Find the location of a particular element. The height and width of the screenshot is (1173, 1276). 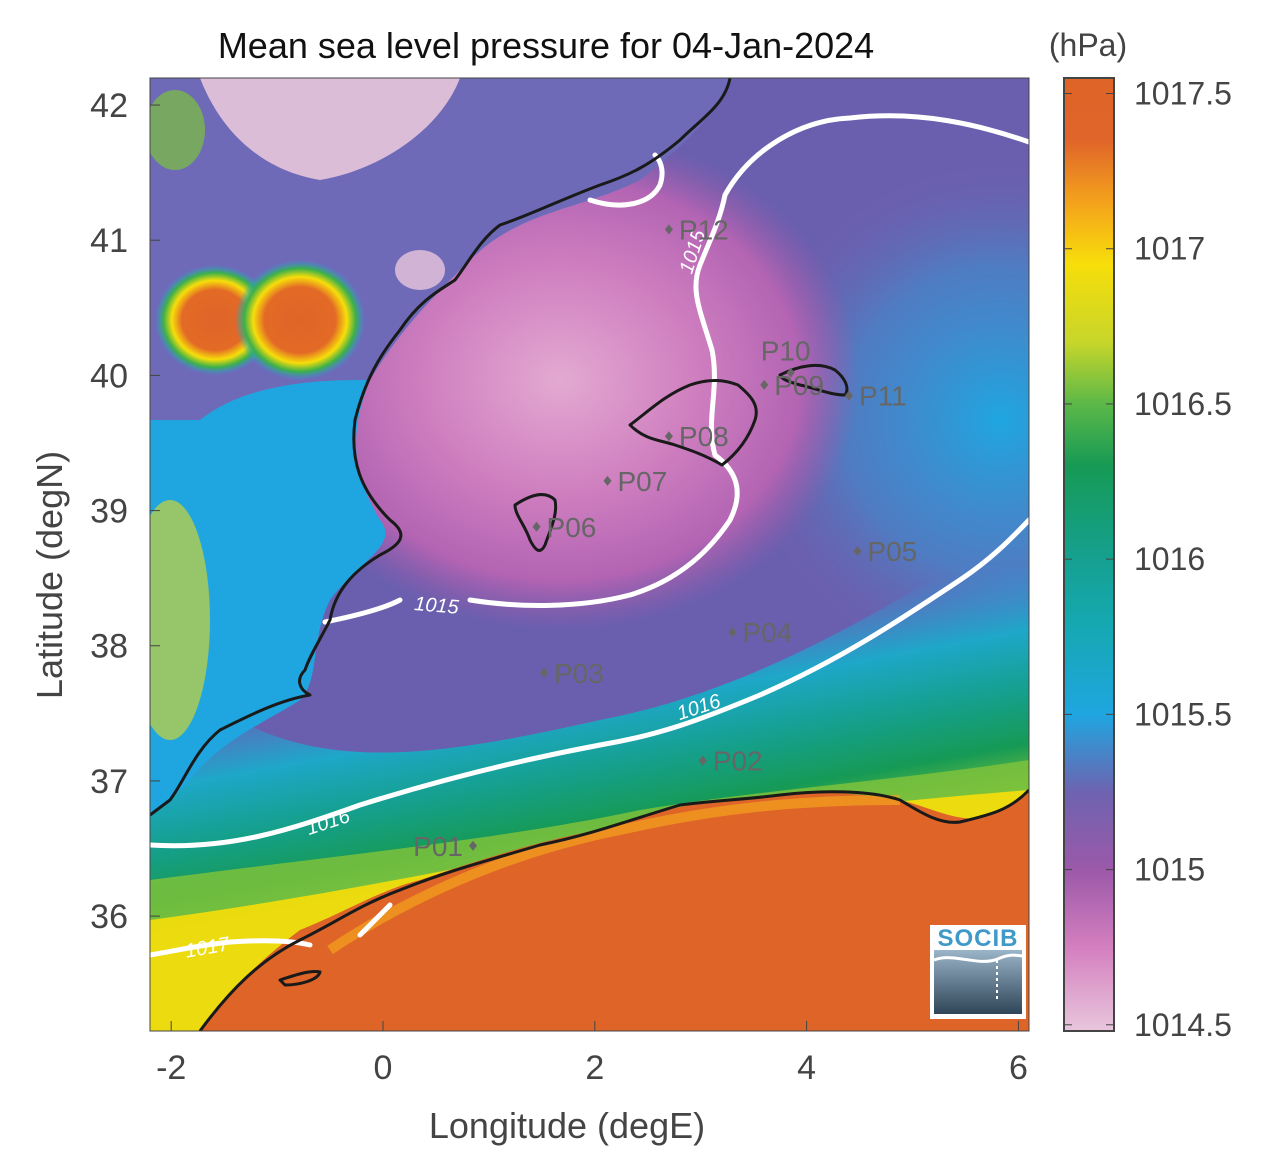

y-tick-label: 42 is located at coordinates (109, 106).